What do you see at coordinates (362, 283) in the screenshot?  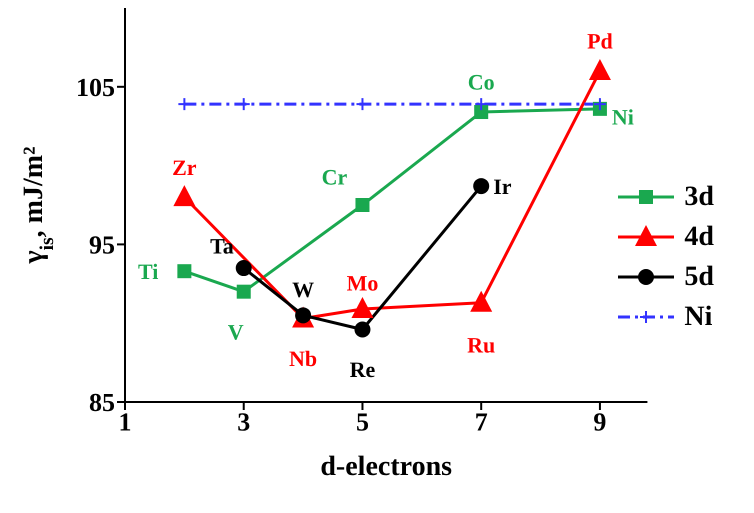 I see `annotation: Mo` at bounding box center [362, 283].